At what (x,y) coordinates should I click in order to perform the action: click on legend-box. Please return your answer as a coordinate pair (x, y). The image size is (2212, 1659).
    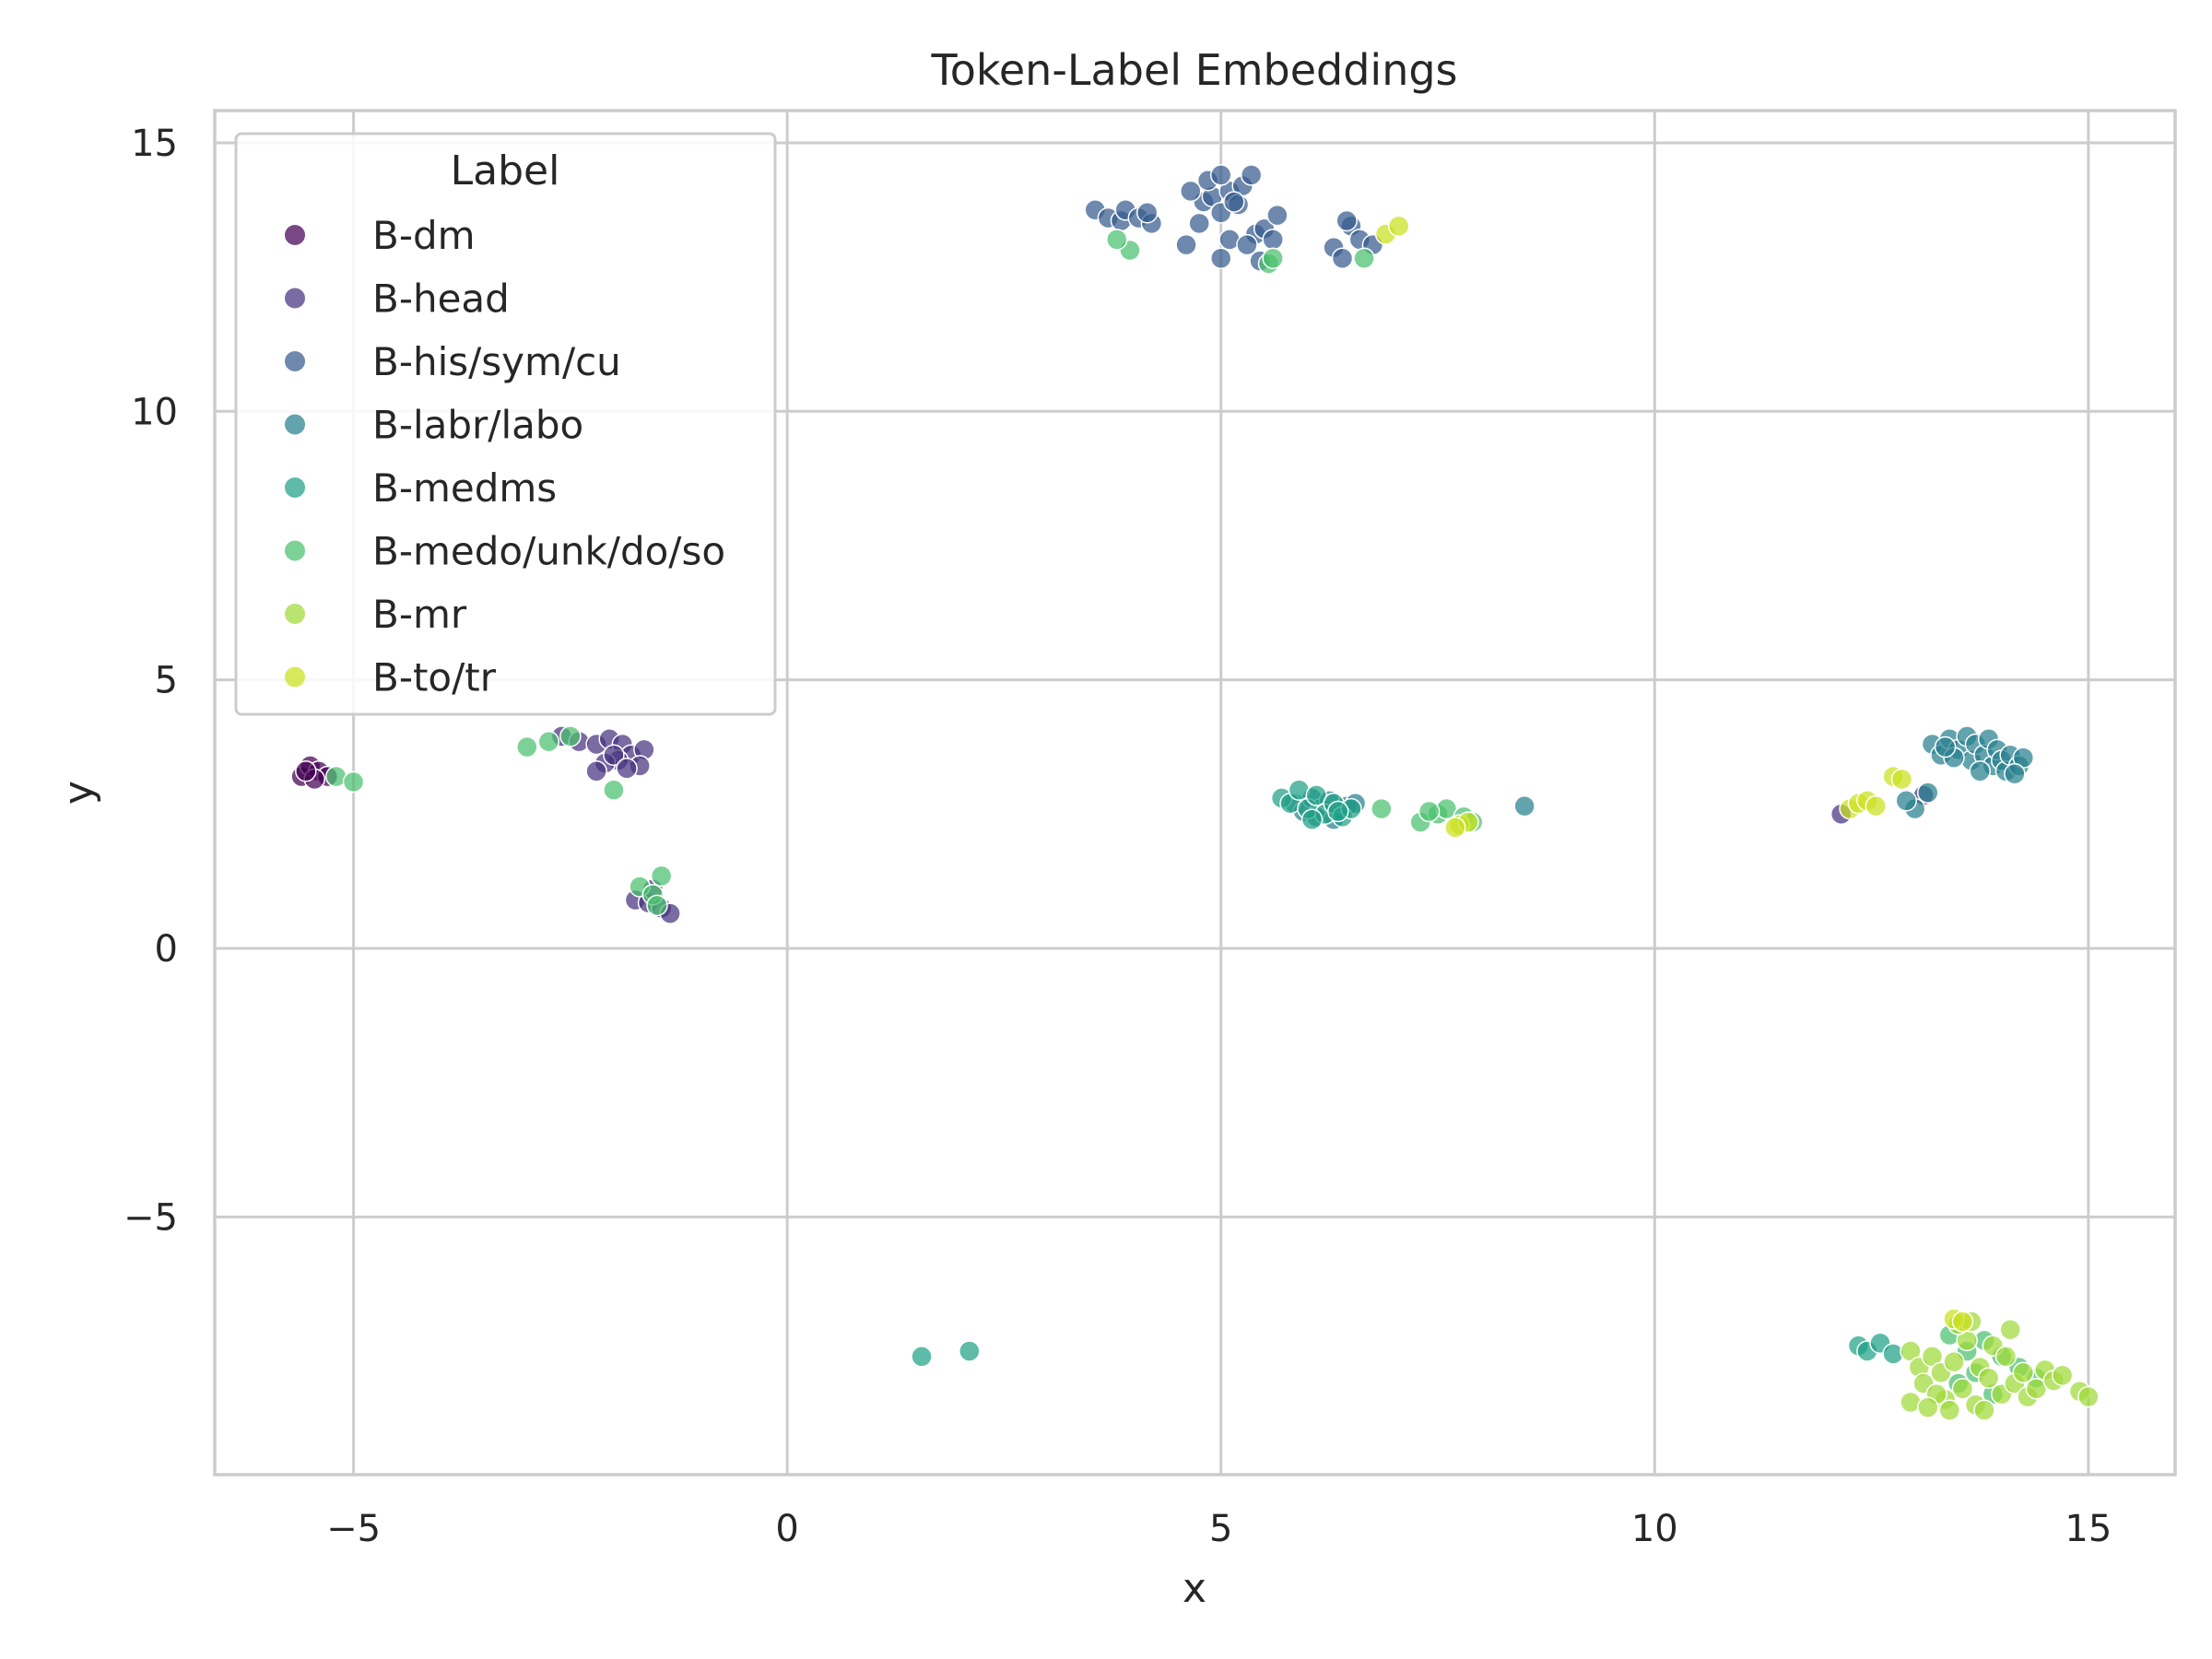
    Looking at the image, I should click on (505, 424).